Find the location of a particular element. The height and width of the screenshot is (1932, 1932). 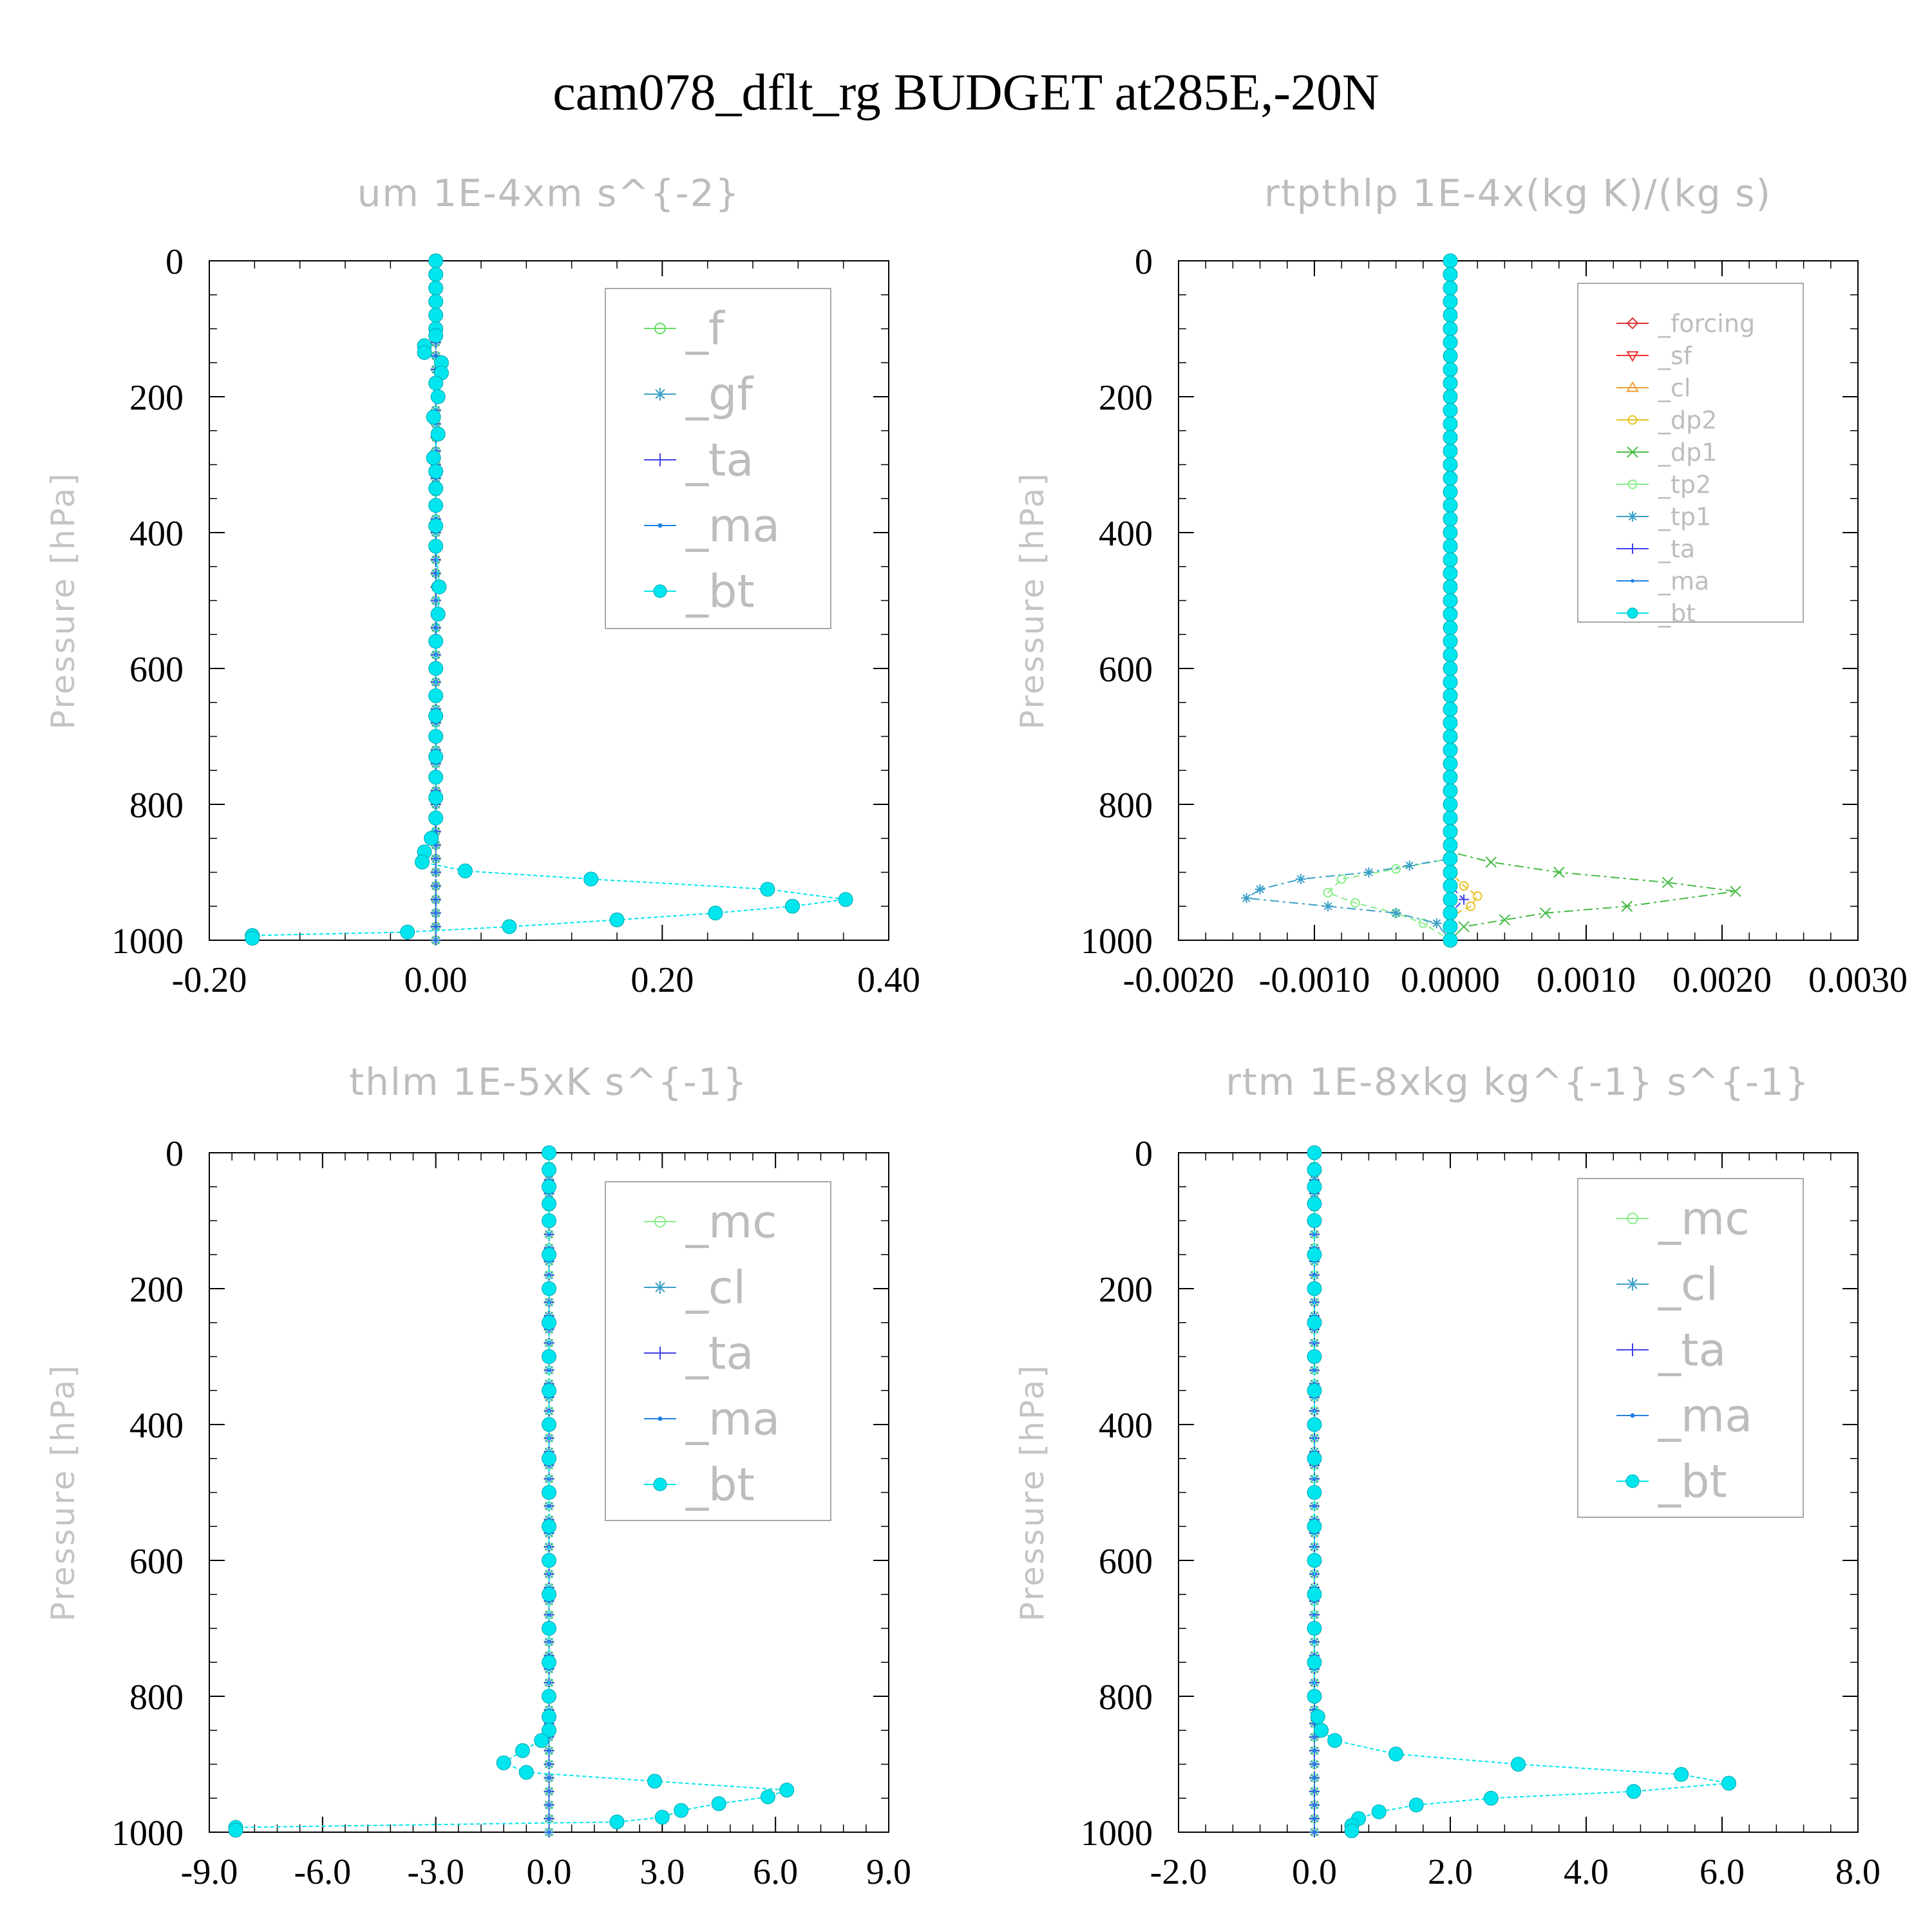

legend-label: _ma is located at coordinates (732, 1419).